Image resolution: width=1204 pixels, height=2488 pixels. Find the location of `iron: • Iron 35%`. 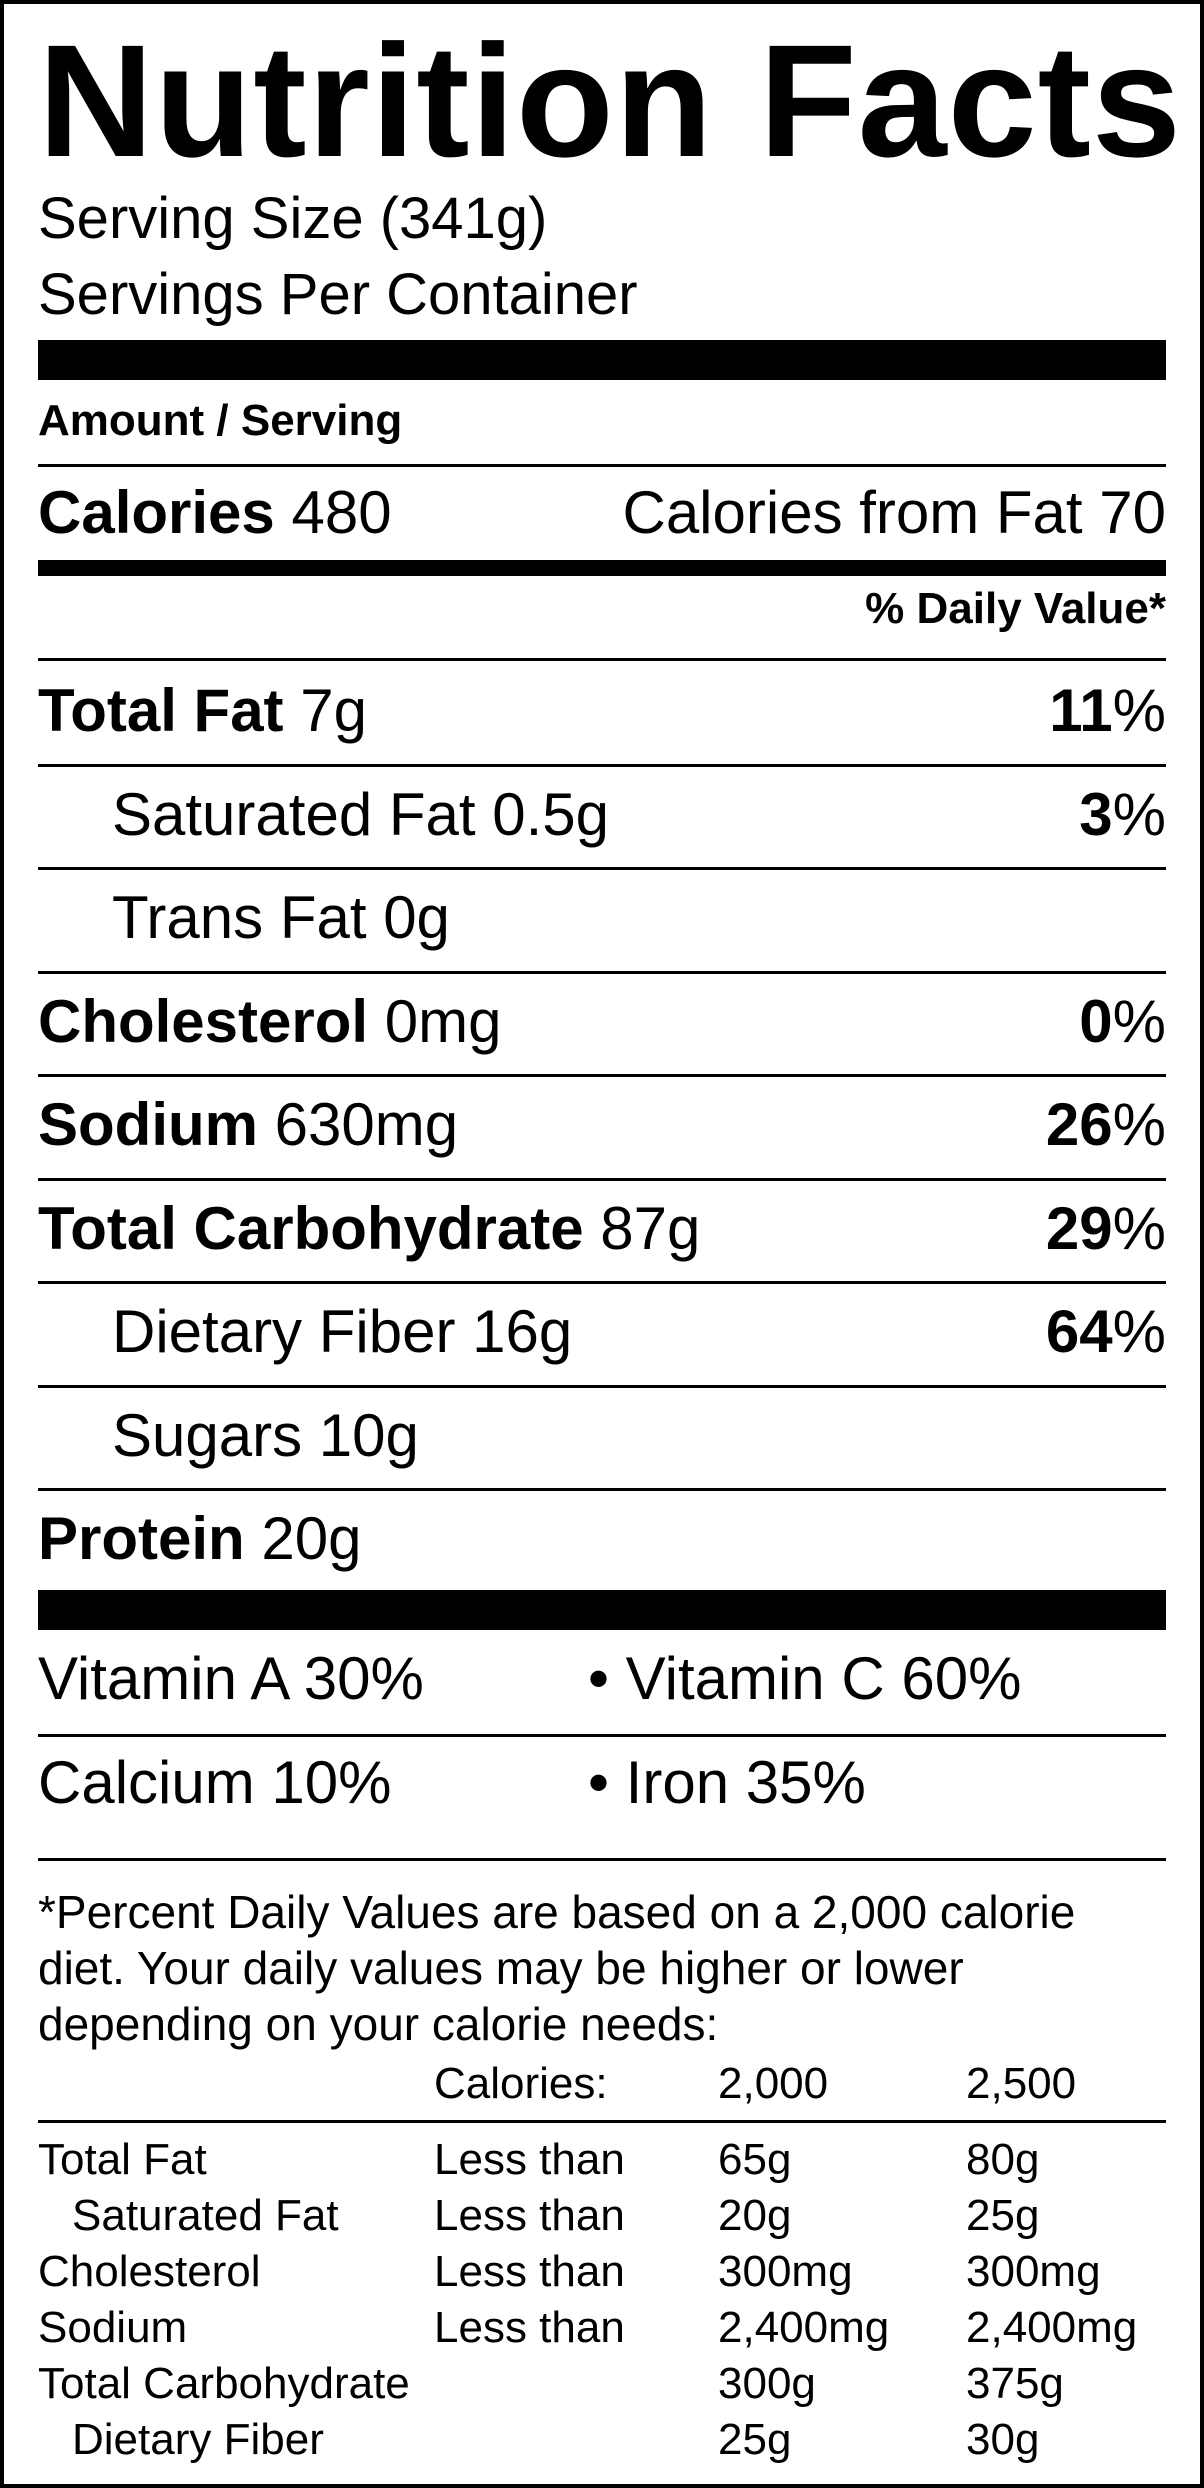

iron: • Iron 35% is located at coordinates (727, 1782).